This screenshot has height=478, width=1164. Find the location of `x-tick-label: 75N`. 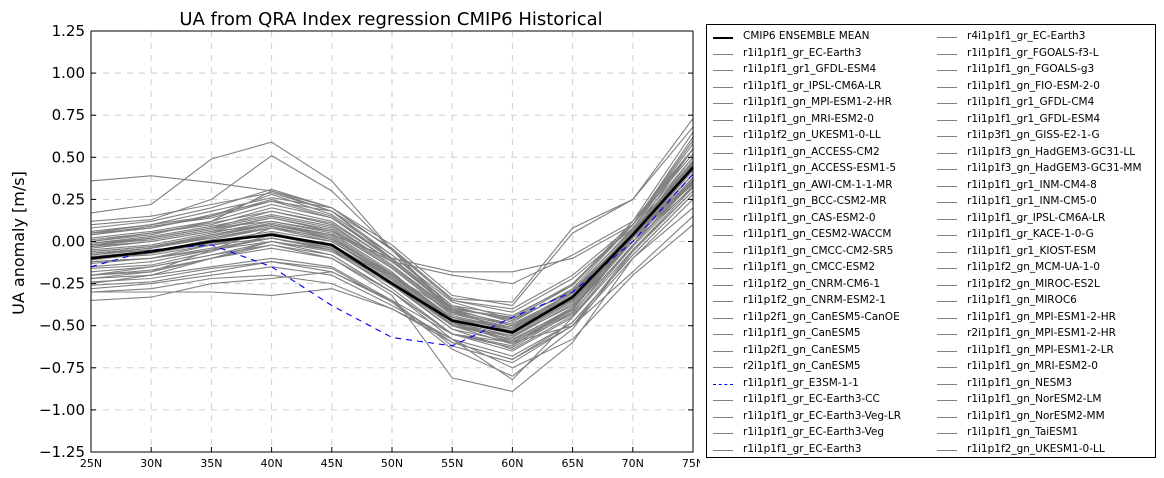

x-tick-label: 75N is located at coordinates (691, 463).